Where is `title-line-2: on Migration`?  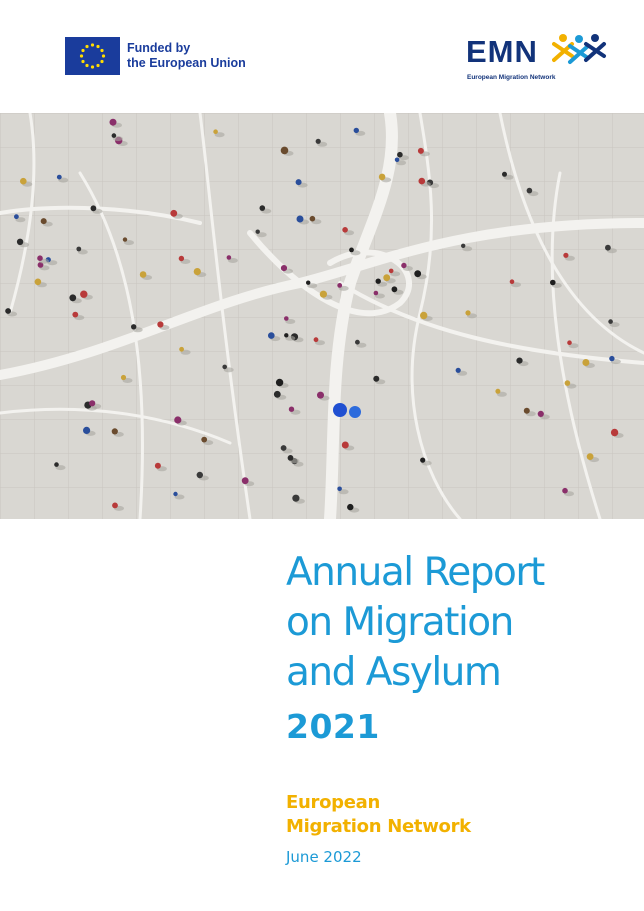 title-line-2: on Migration is located at coordinates (400, 622).